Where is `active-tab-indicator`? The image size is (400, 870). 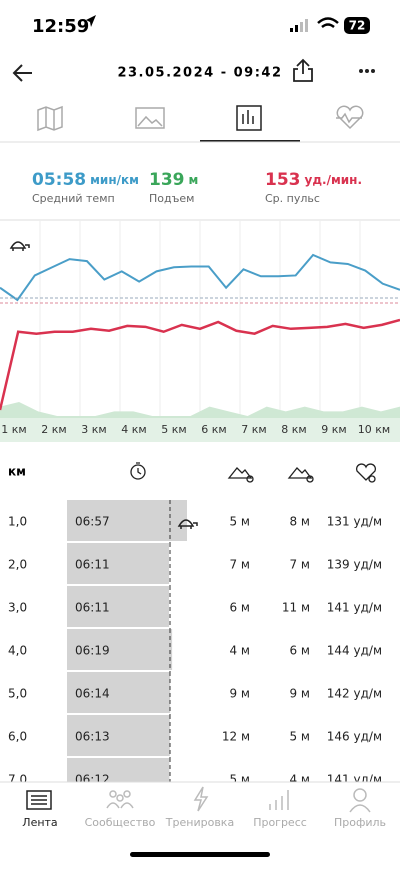
active-tab-indicator is located at coordinates (250, 141).